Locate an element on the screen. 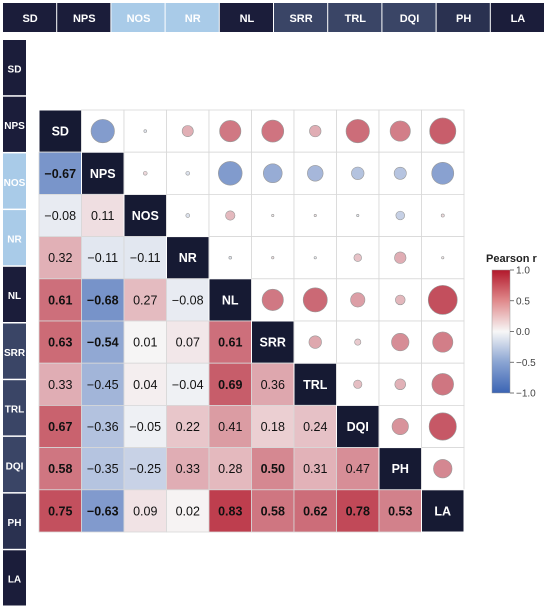 This screenshot has width=550, height=611. value-label: −0.35 is located at coordinates (103, 469).